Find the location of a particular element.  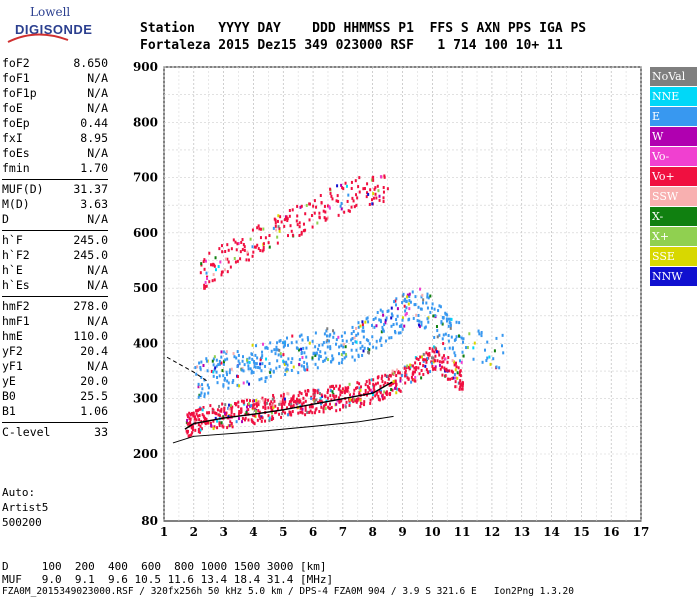

legend-item-nne: NNE is located at coordinates (673, 97).